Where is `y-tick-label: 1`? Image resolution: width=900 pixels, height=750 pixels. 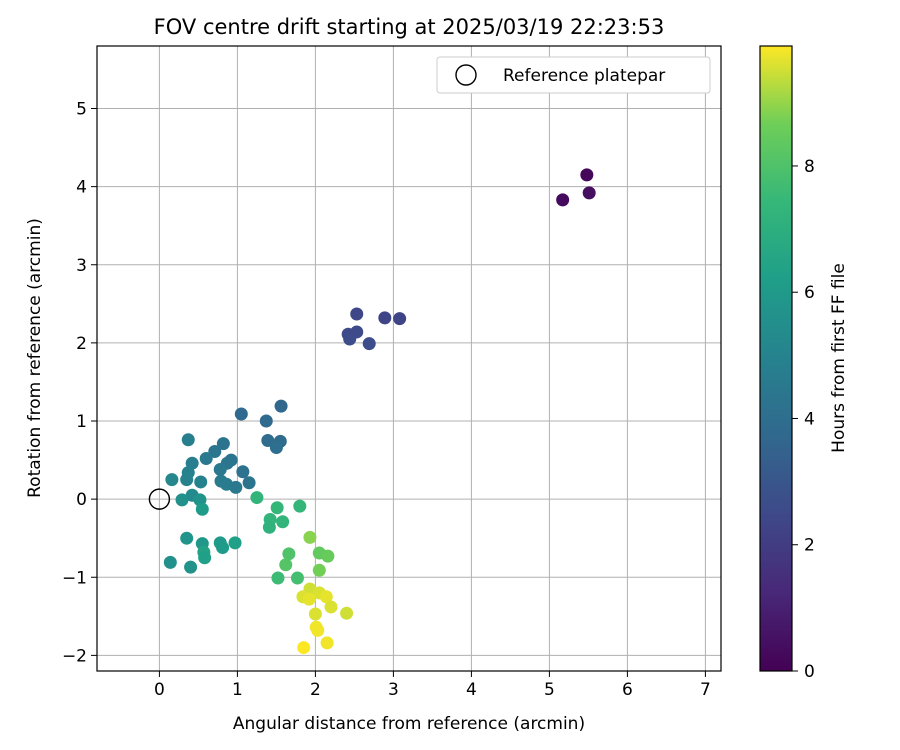 y-tick-label: 1 is located at coordinates (81, 422).